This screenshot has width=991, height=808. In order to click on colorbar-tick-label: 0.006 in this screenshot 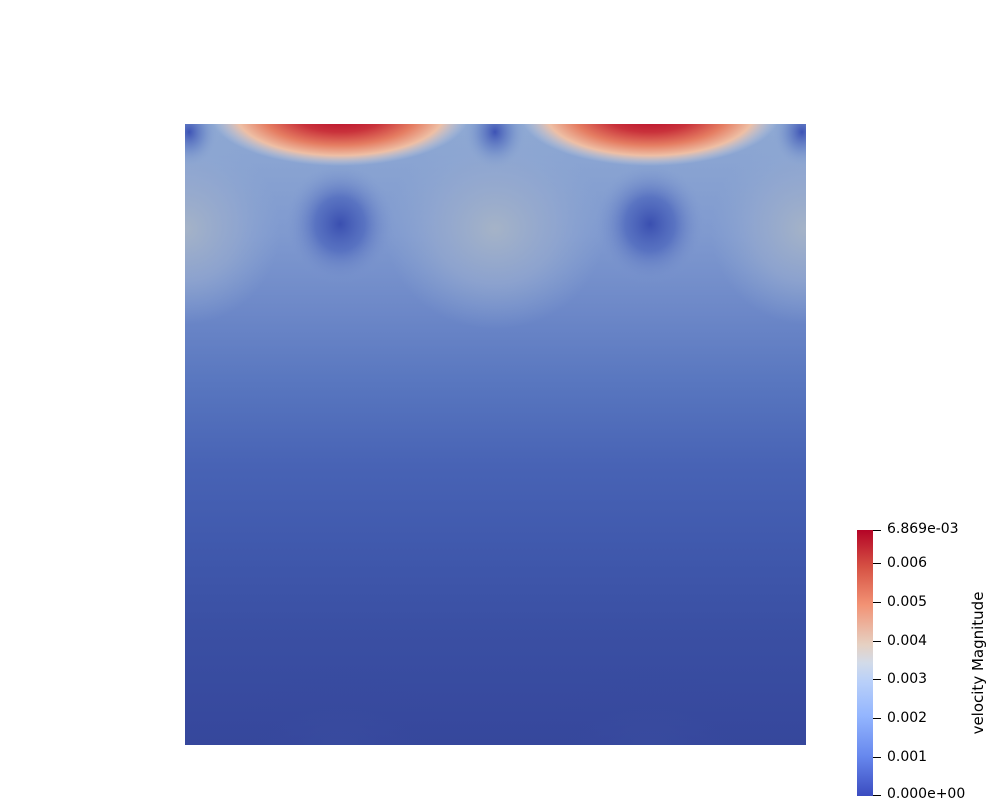, I will do `click(907, 563)`.